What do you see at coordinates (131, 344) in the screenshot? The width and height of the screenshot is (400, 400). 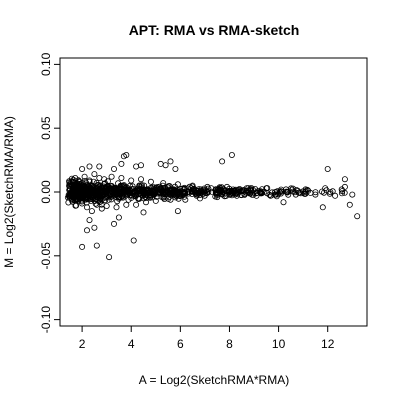 I see `x-tick-label: 4` at bounding box center [131, 344].